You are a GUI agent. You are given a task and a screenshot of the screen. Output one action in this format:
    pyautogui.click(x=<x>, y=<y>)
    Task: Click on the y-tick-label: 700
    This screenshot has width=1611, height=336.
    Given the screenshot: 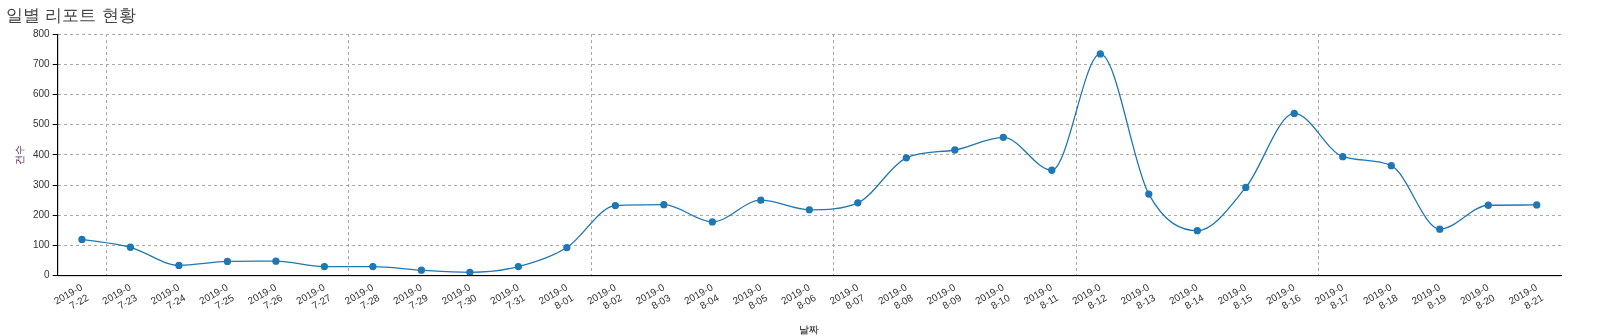 What is the action you would take?
    pyautogui.click(x=42, y=63)
    